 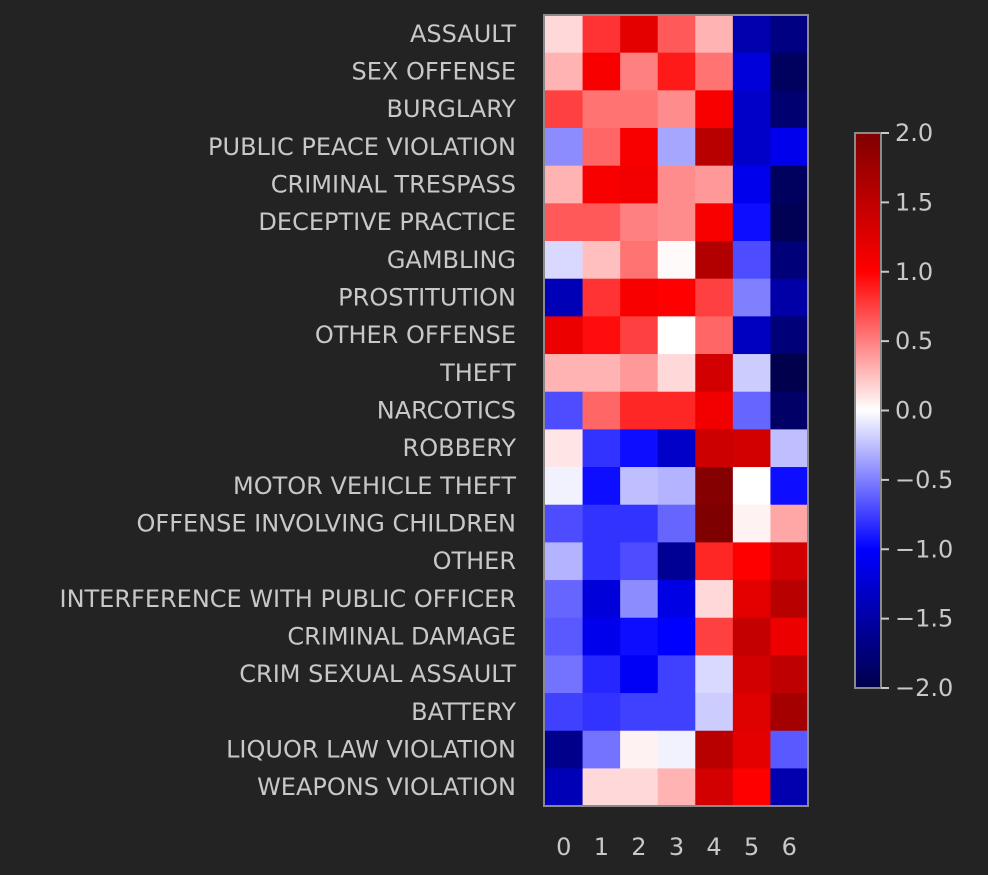 I want to click on row-label: PROSTITUTION, so click(x=427, y=298).